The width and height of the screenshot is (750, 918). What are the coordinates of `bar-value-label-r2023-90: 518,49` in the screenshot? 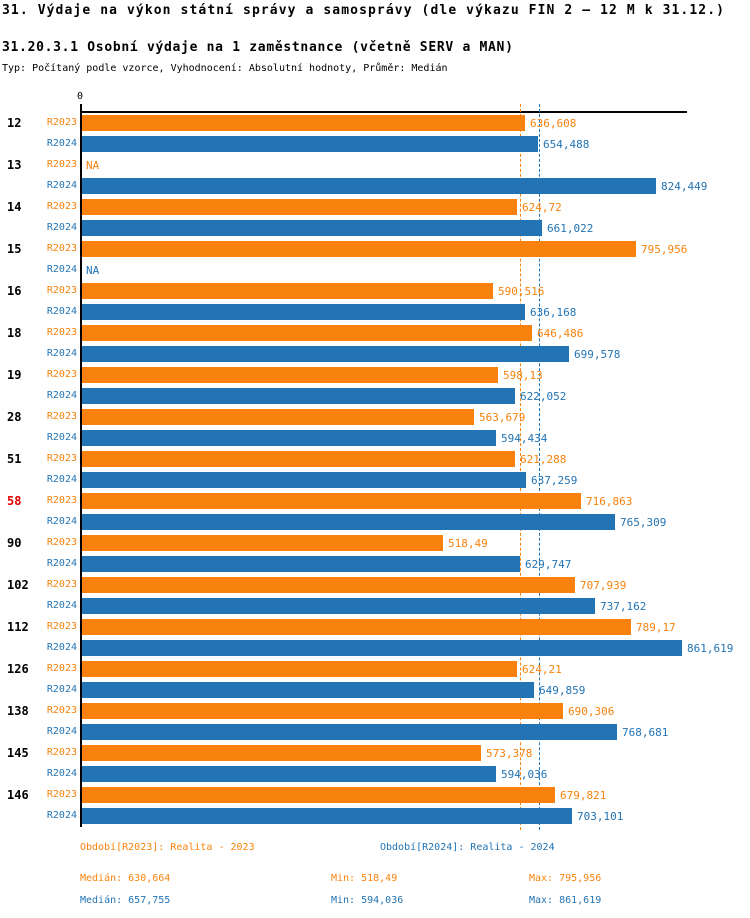 It's located at (468, 543).